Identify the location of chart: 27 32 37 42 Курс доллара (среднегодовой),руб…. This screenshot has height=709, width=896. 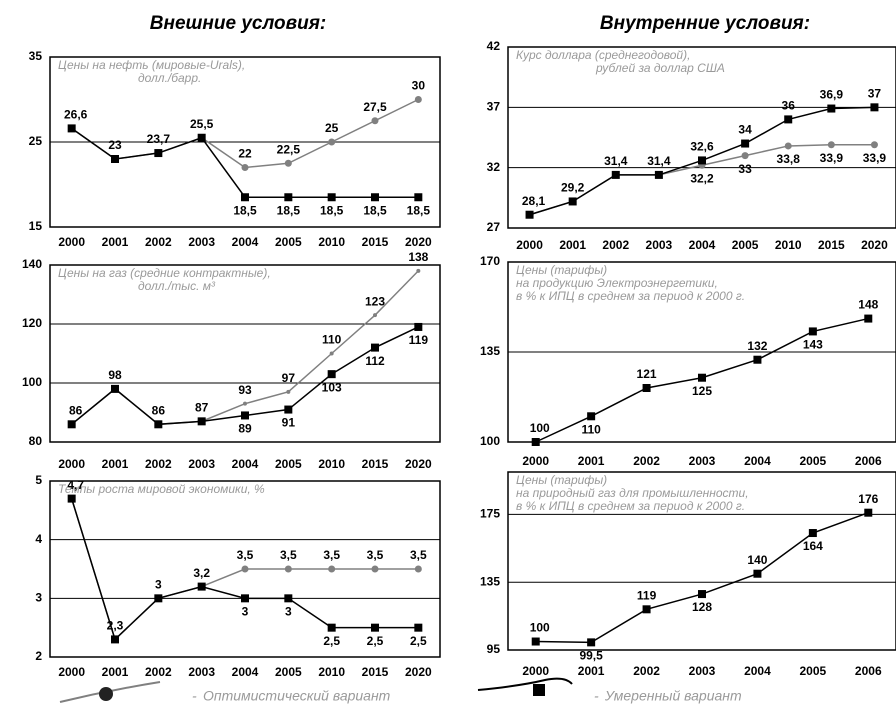
(691, 145).